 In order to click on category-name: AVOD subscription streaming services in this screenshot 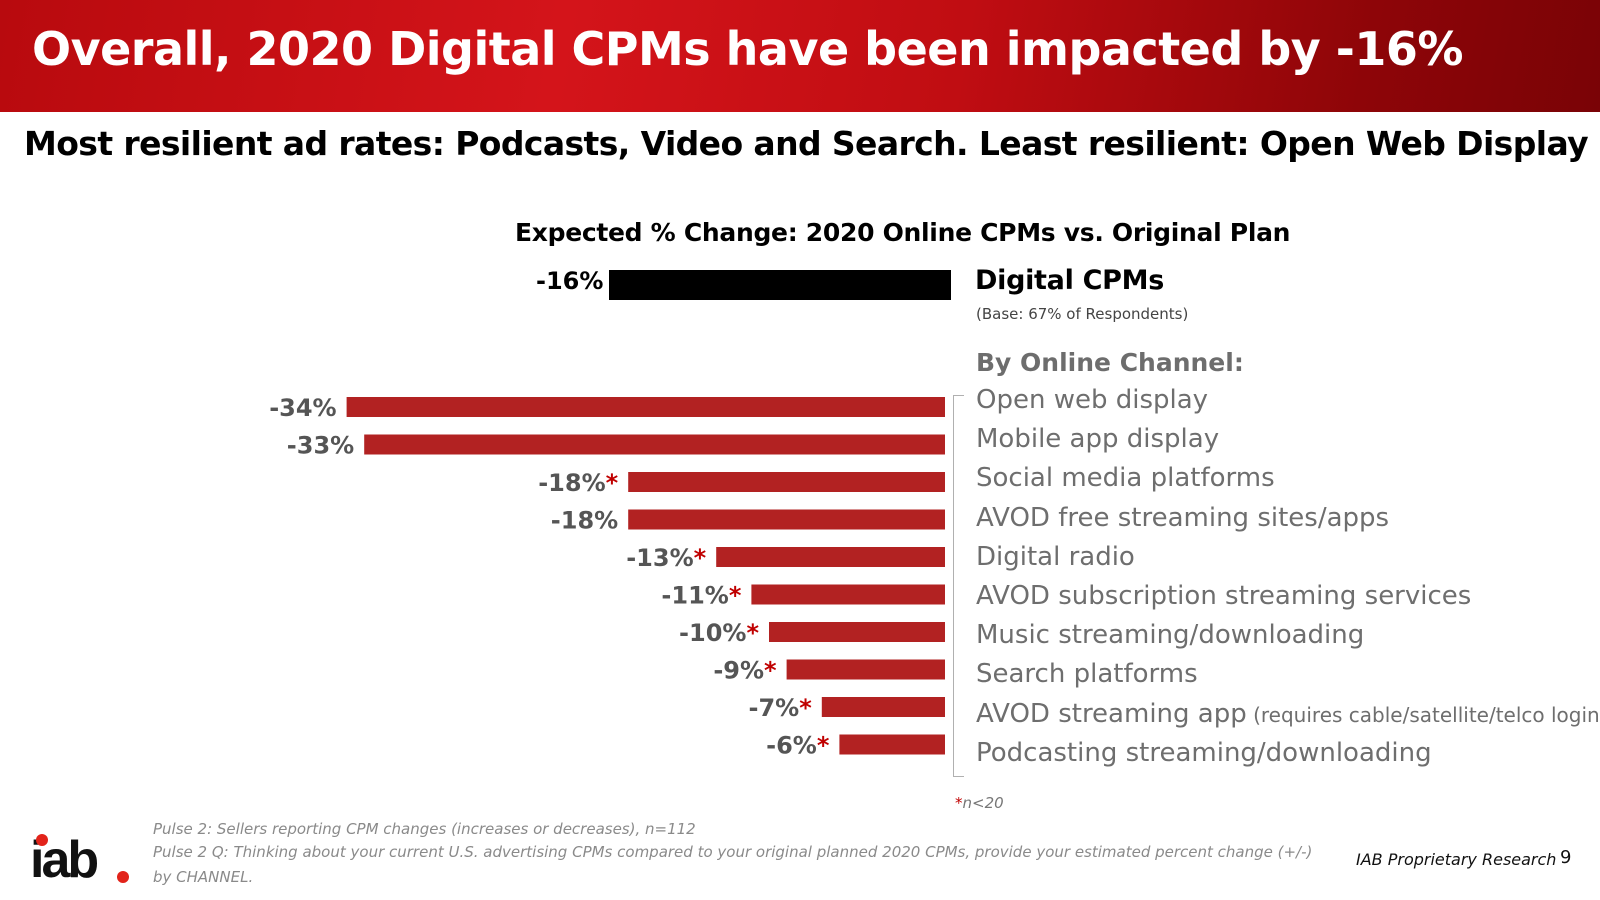, I will do `click(1224, 596)`.